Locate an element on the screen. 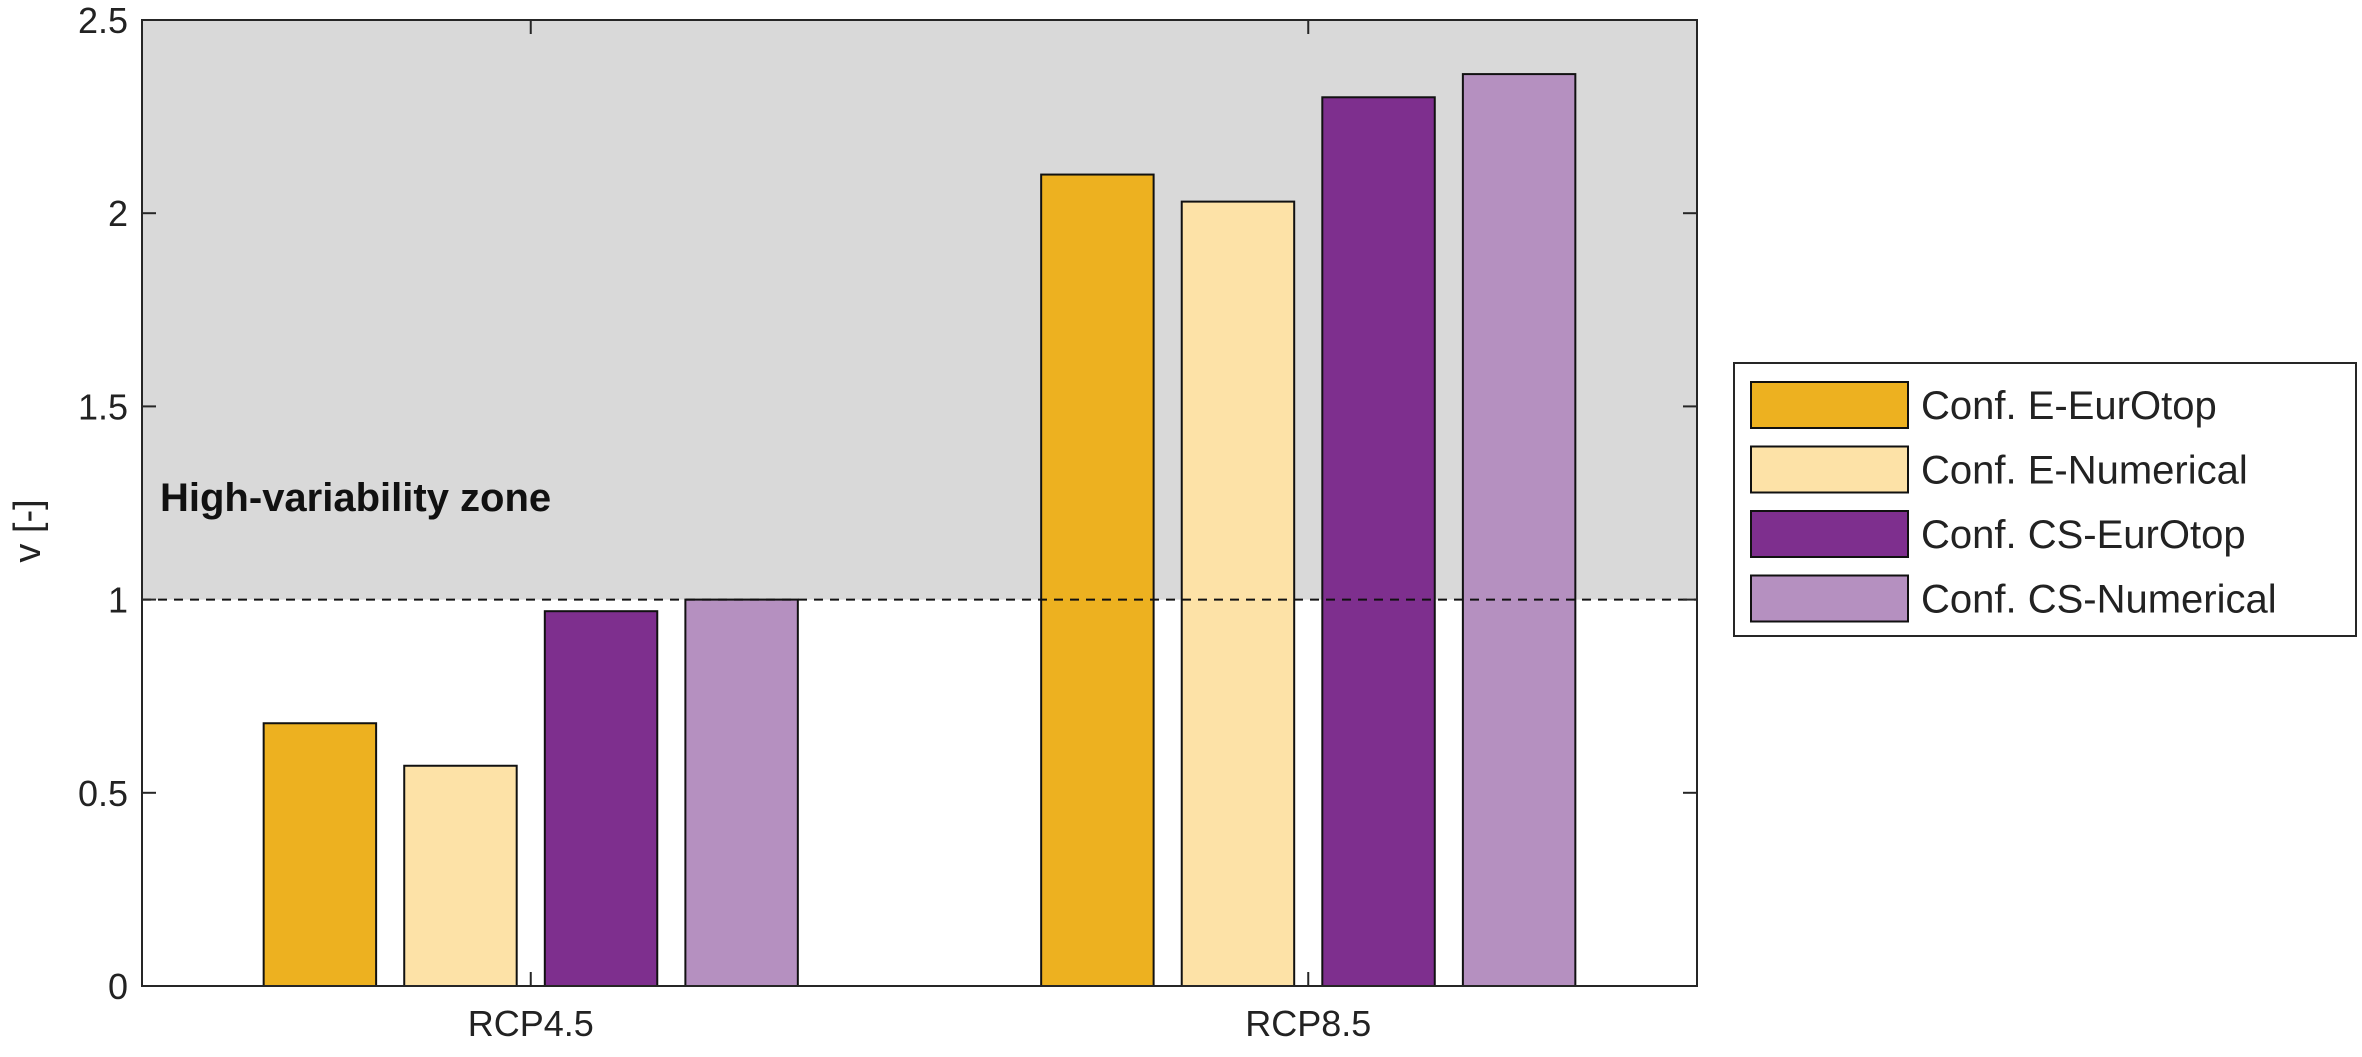 The image size is (2362, 1057). y-tick-label: 0.5 is located at coordinates (103, 793).